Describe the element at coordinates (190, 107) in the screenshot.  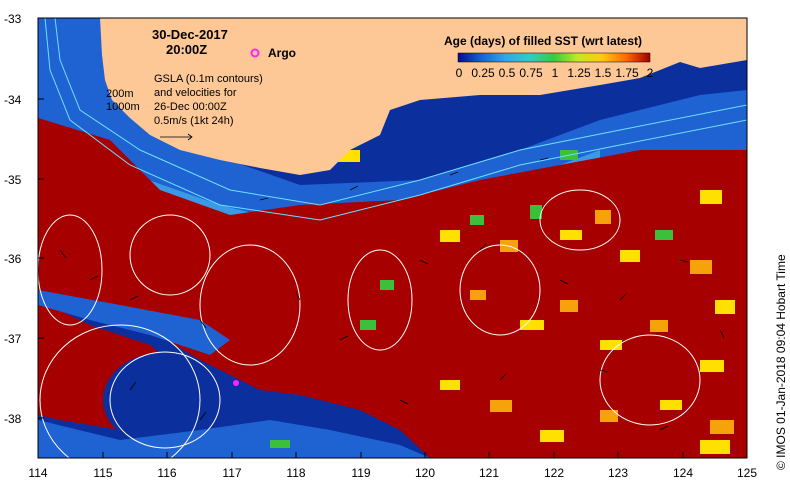
I see `gsla-line-3: 26-Dec 00:00Z` at that location.